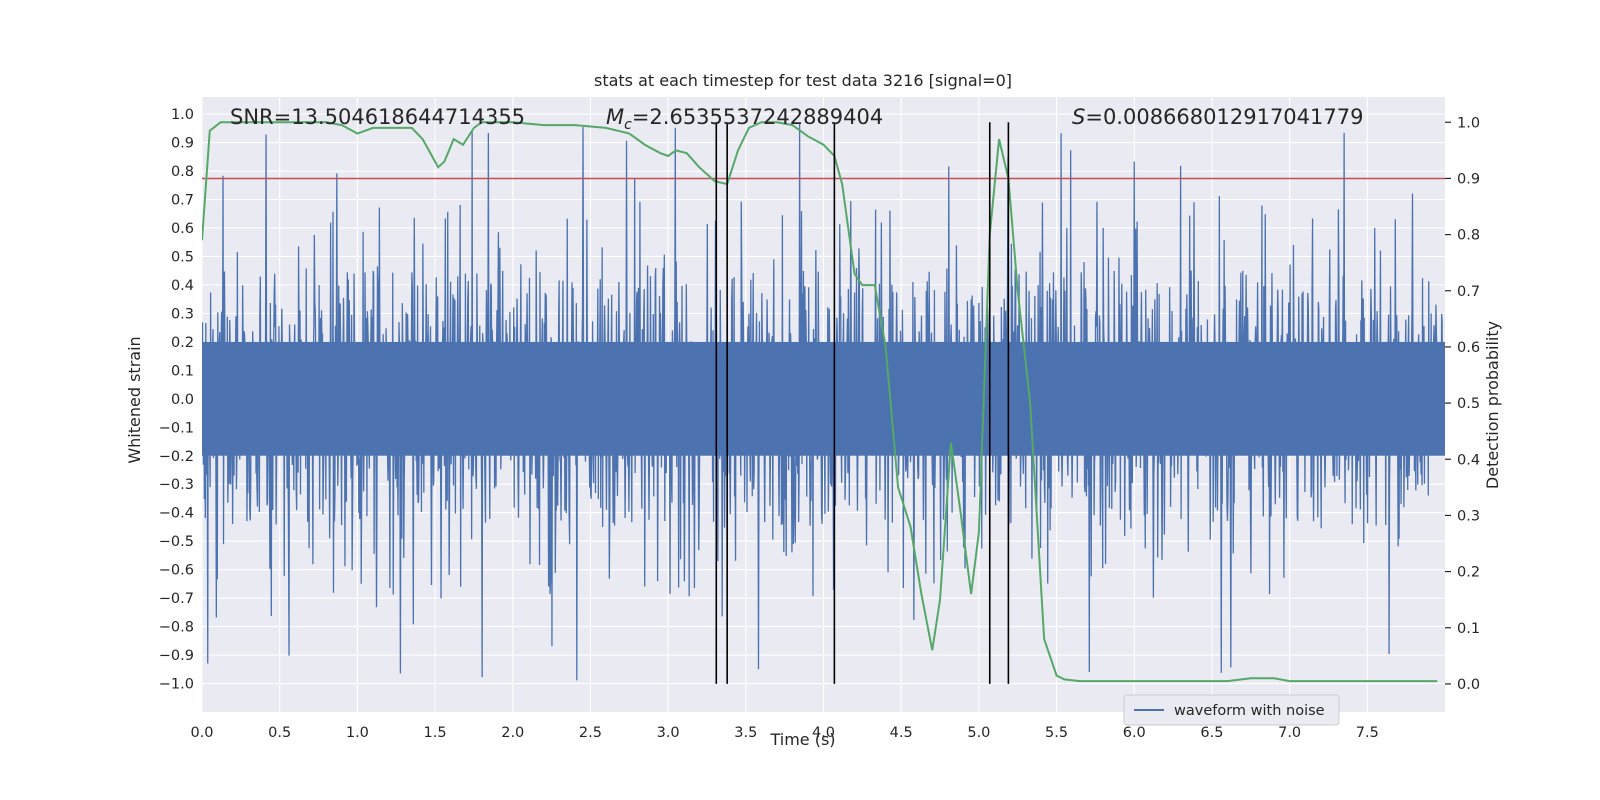  What do you see at coordinates (1211, 733) in the screenshot?
I see `x-tick-label: 6.5` at bounding box center [1211, 733].